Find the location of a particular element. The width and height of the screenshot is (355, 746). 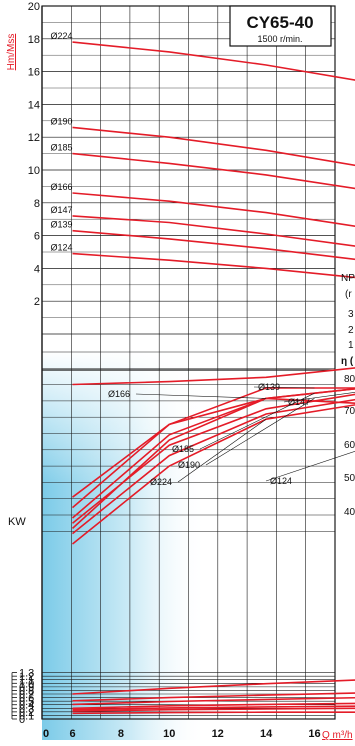

efficiency-curve-label: Ø147 is located at coordinates (299, 402).